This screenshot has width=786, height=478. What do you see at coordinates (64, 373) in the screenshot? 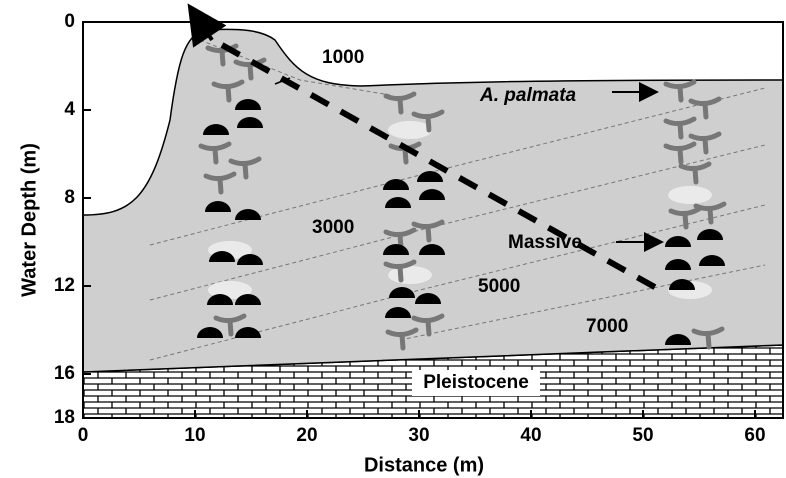
I see `y-tick-label: 16` at bounding box center [64, 373].